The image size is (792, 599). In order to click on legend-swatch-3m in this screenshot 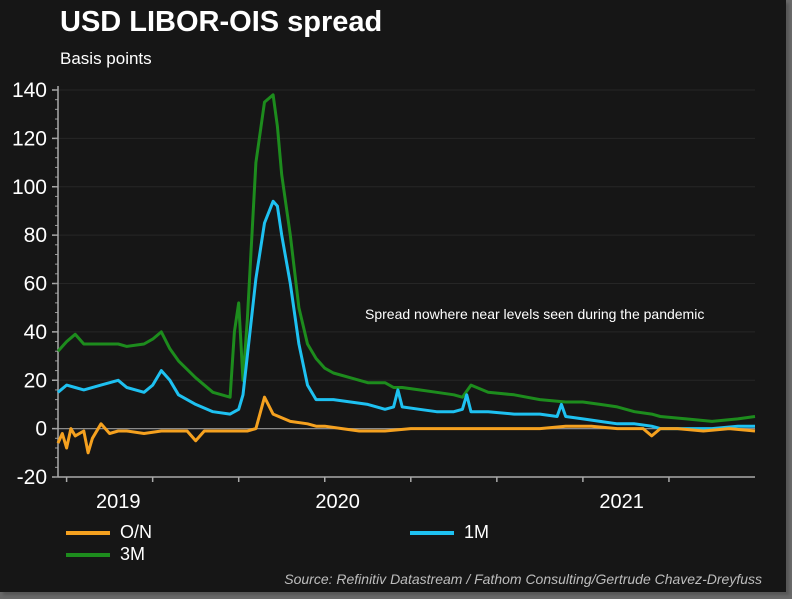, I will do `click(88, 554)`.